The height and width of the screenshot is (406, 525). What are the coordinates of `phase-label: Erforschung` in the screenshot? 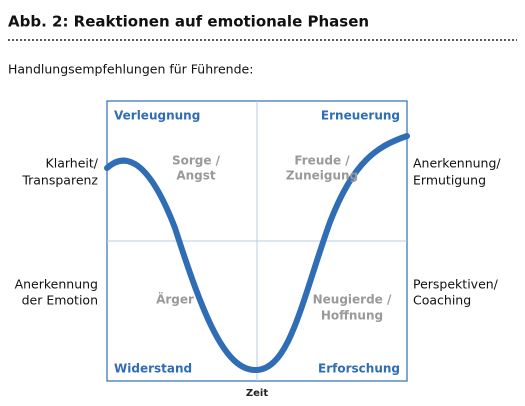 It's located at (359, 369).